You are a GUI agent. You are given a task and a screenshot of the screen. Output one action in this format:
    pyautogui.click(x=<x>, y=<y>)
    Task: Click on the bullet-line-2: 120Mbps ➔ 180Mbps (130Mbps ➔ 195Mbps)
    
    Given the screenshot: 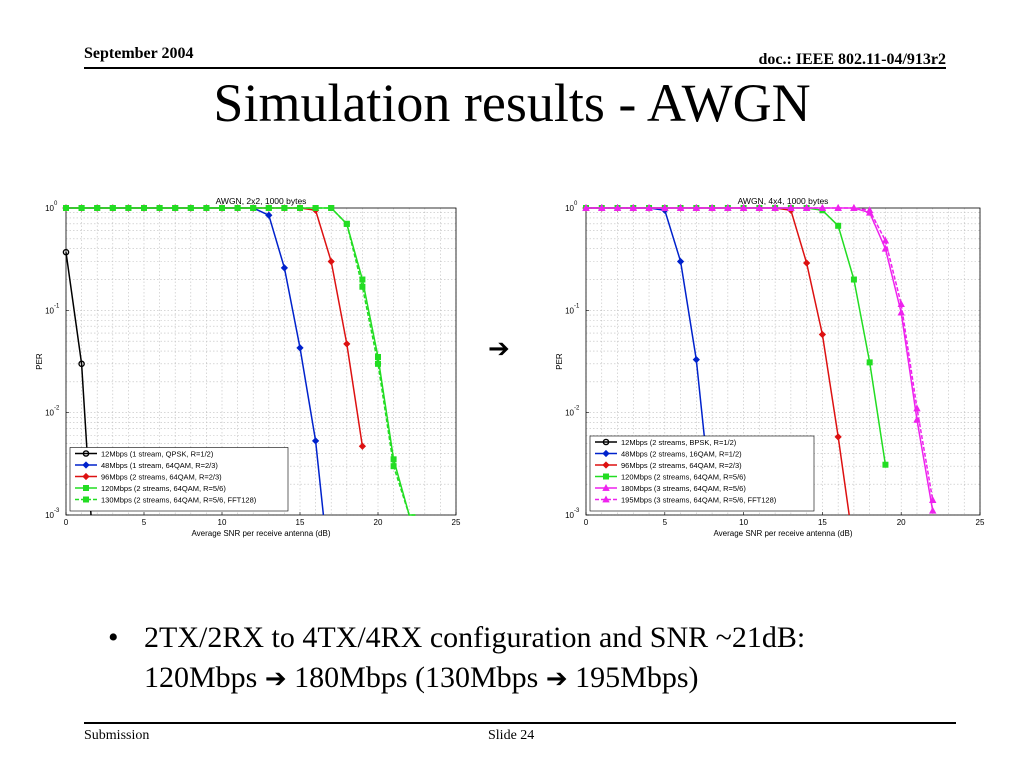 What is the action you would take?
    pyautogui.click(x=584, y=678)
    